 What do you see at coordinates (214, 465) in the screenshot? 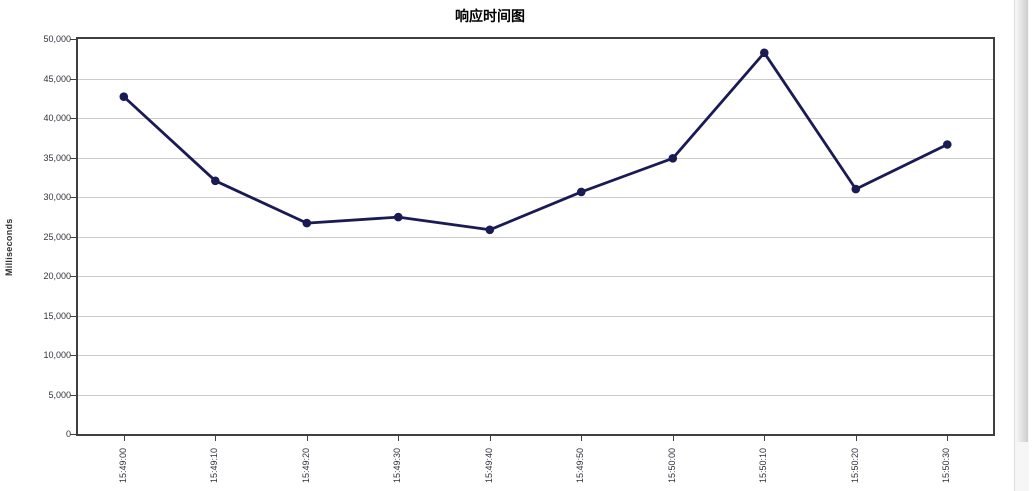
I see `x-tick-label: 15:49:10` at bounding box center [214, 465].